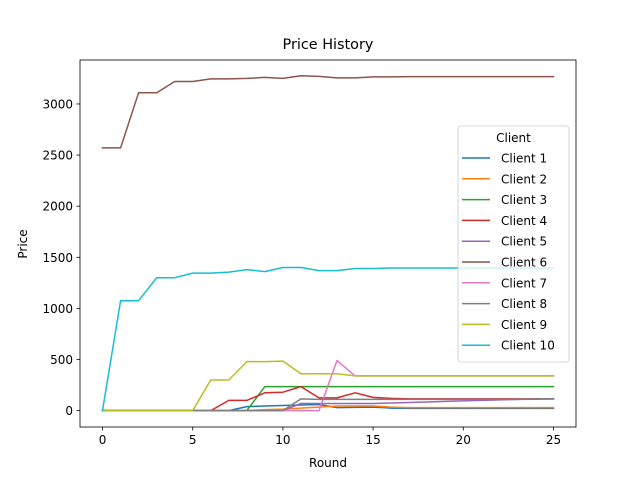  What do you see at coordinates (524, 304) in the screenshot?
I see `legend-label-client-8: Client 8` at bounding box center [524, 304].